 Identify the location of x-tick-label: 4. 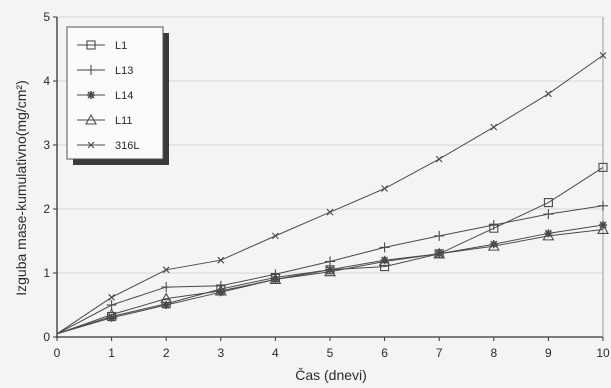
(275, 353).